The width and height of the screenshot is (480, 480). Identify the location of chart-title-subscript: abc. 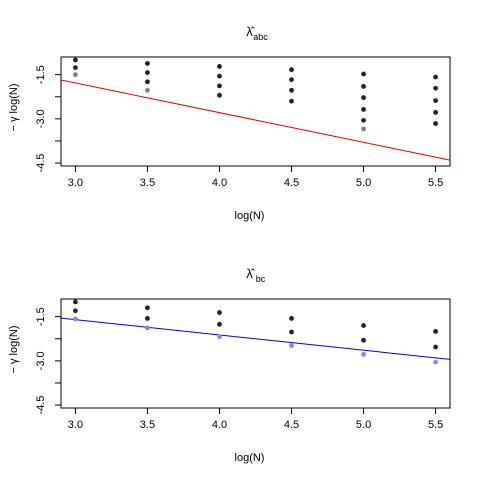
(260, 37).